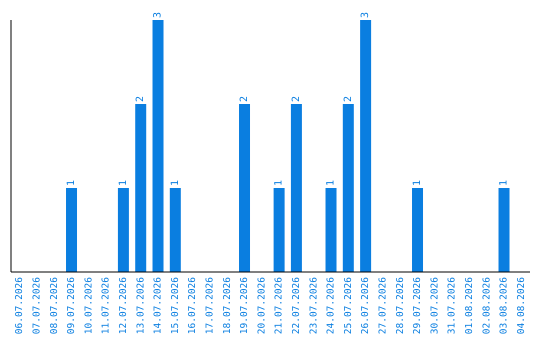 The width and height of the screenshot is (540, 340). Describe the element at coordinates (20, 305) in the screenshot. I see `x-tick-label: 06.07.2026` at that location.